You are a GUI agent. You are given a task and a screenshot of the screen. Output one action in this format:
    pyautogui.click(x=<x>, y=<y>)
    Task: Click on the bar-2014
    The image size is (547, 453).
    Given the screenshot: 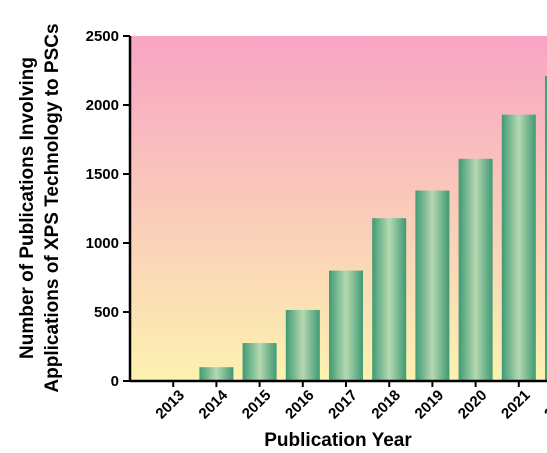 What is the action you would take?
    pyautogui.click(x=216, y=374)
    